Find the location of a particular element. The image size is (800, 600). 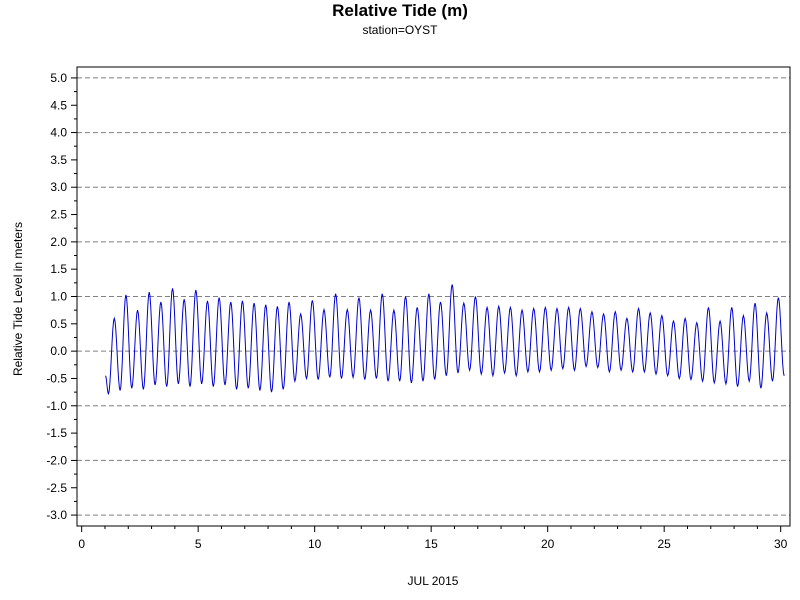

y-axis-title: Relative Tide Level in meters is located at coordinates (18, 299).